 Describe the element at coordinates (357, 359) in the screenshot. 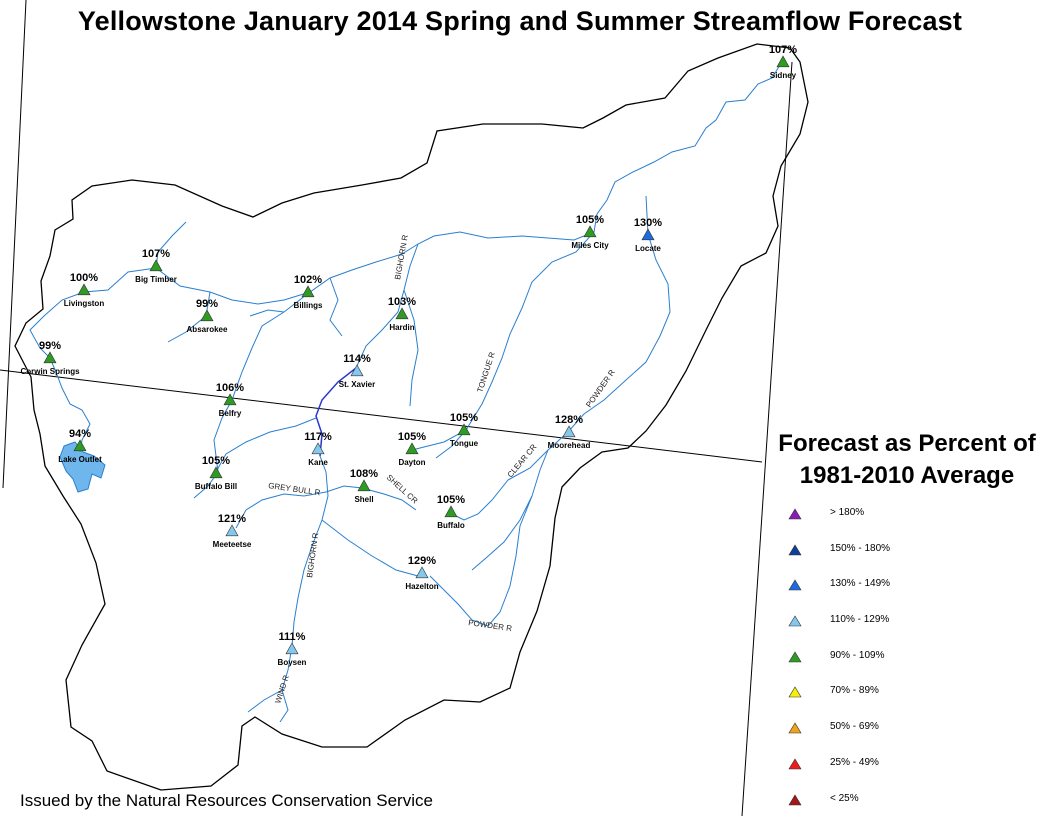

I see `site-percent: 114%` at that location.